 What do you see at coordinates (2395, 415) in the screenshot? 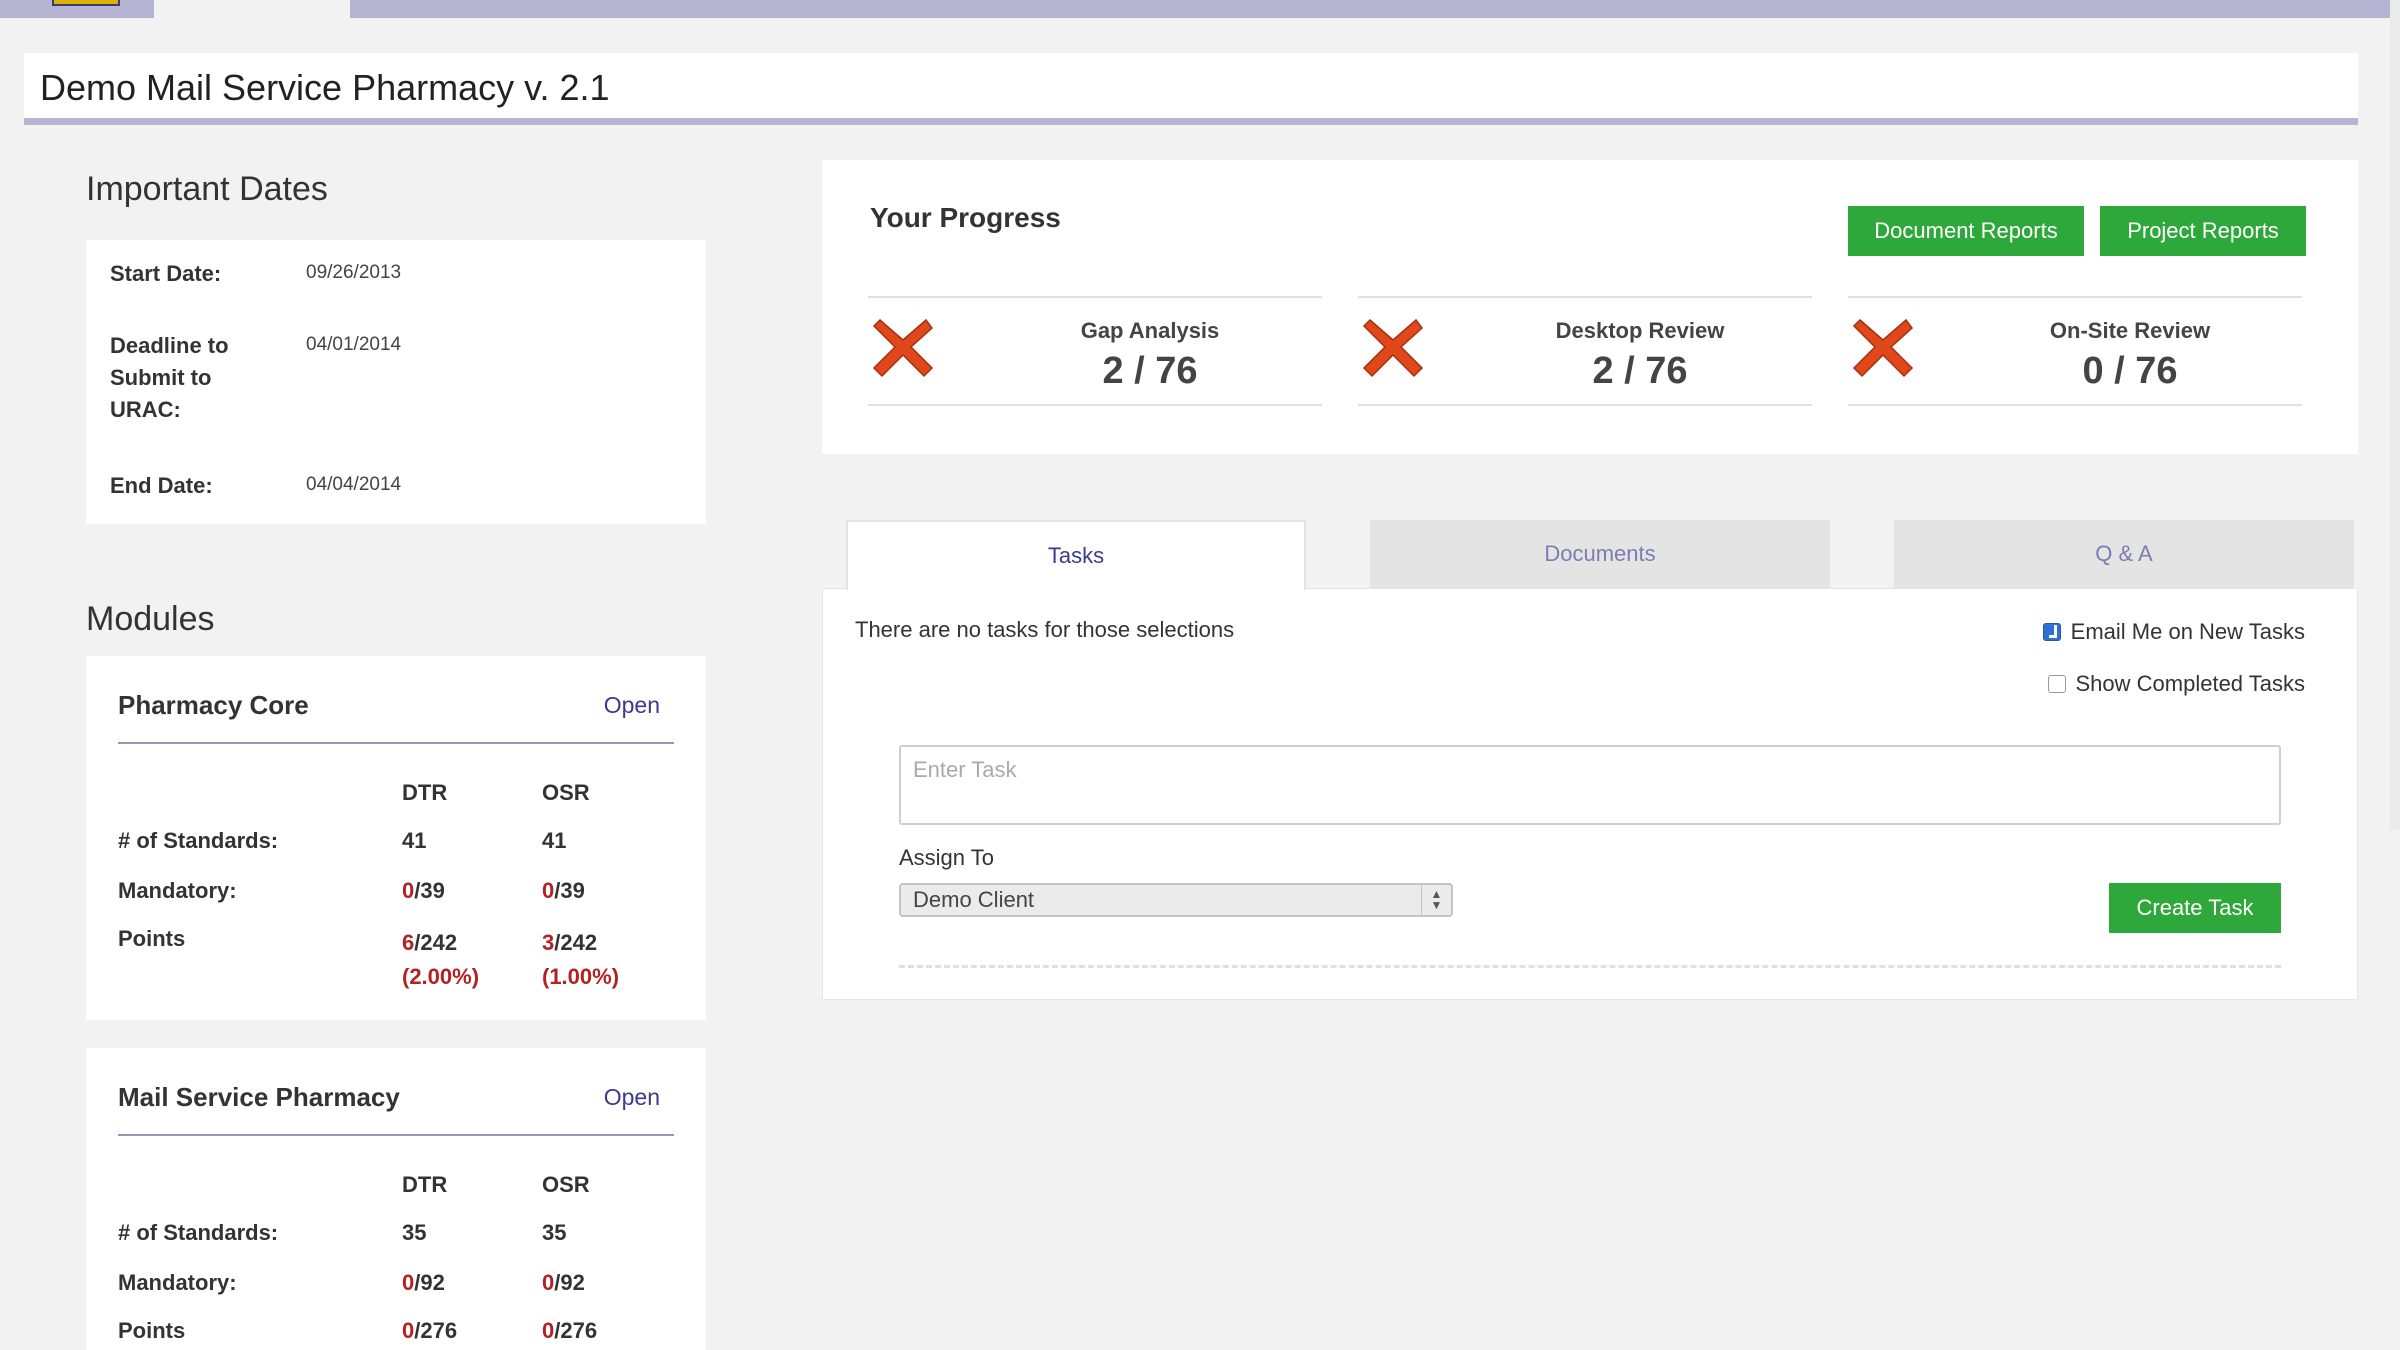
I see `page-scrollbar` at bounding box center [2395, 415].